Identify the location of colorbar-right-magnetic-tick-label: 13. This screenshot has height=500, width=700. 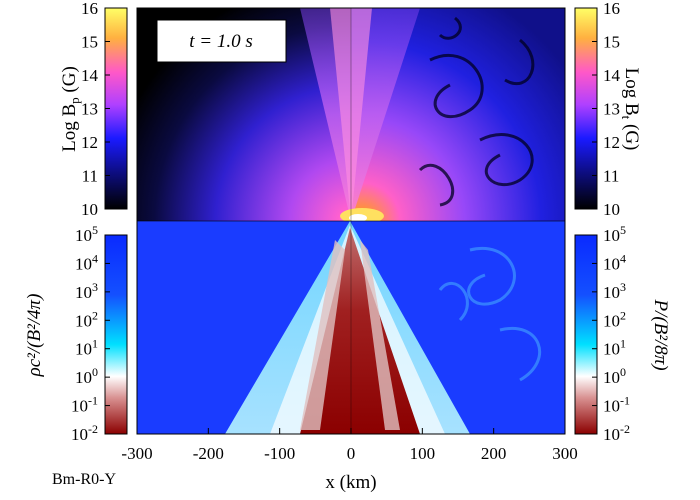
(611, 109).